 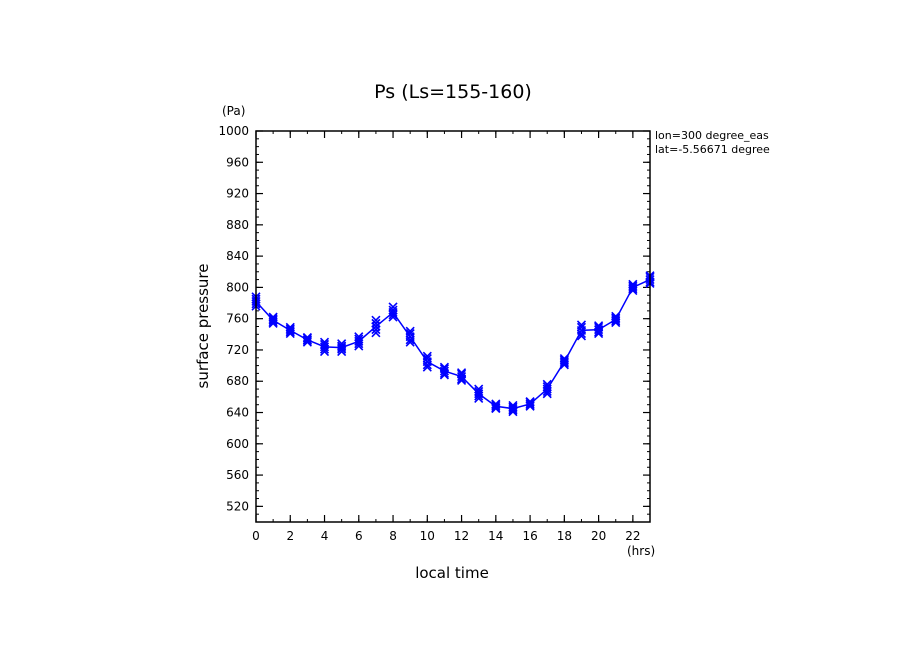 What do you see at coordinates (237, 444) in the screenshot?
I see `y-tick-label: 600` at bounding box center [237, 444].